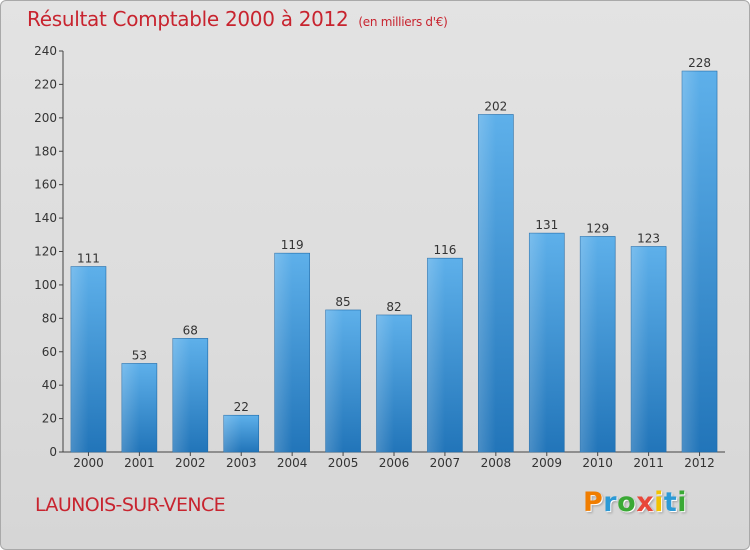 The height and width of the screenshot is (550, 750). Describe the element at coordinates (593, 502) in the screenshot. I see `logo-letter: P` at that location.